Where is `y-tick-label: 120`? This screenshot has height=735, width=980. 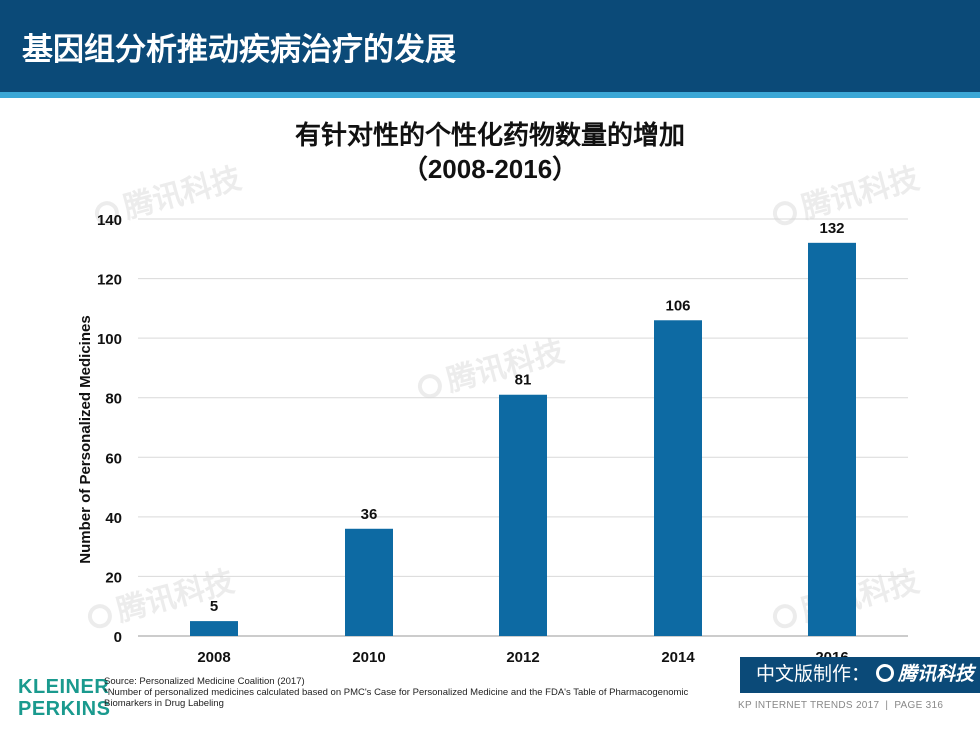
y-tick-label: 120 is located at coordinates (109, 280).